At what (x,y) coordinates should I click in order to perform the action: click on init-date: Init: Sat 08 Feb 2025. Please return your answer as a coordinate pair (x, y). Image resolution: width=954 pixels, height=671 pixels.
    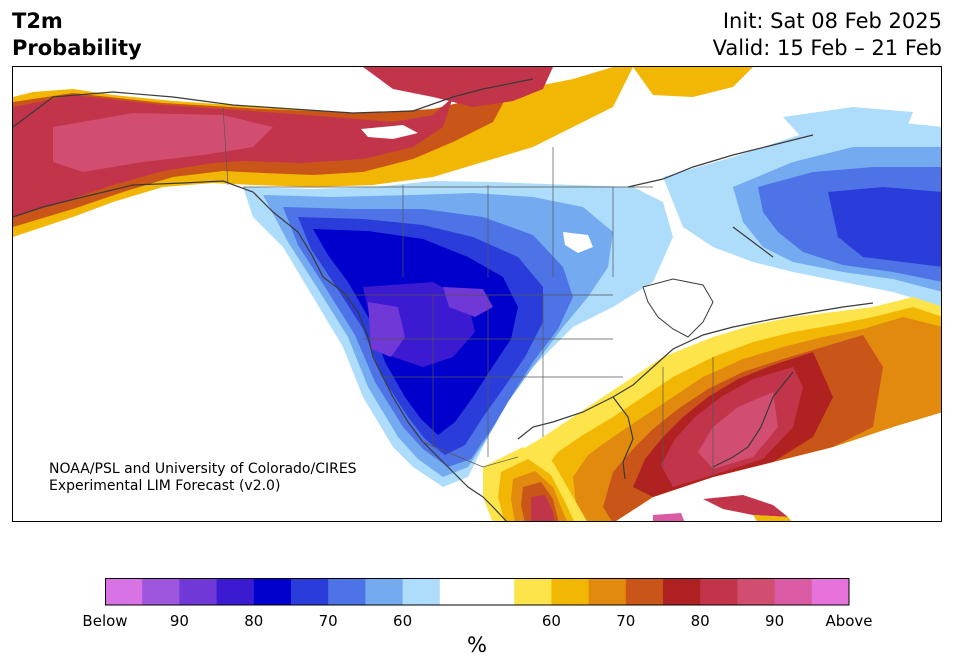
    Looking at the image, I should click on (832, 21).